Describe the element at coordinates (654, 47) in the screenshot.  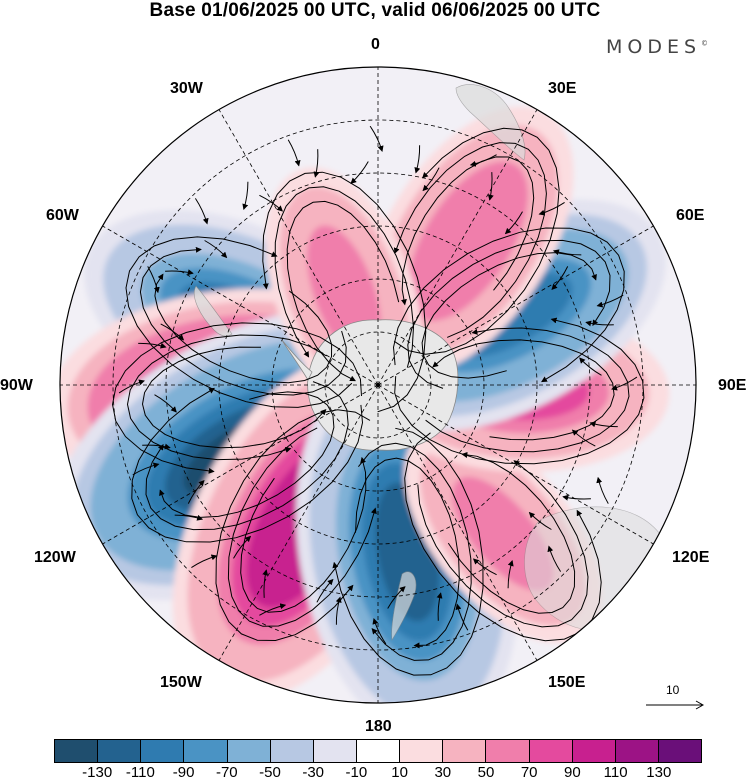
I see `brand-text: MODES` at that location.